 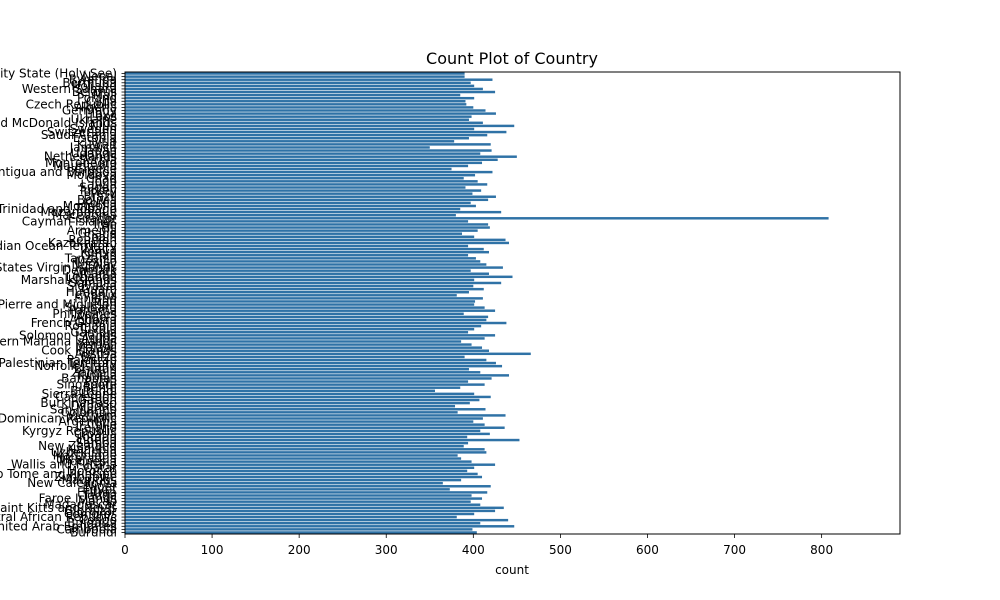 I want to click on category-label: Lebanon, so click(x=91, y=277).